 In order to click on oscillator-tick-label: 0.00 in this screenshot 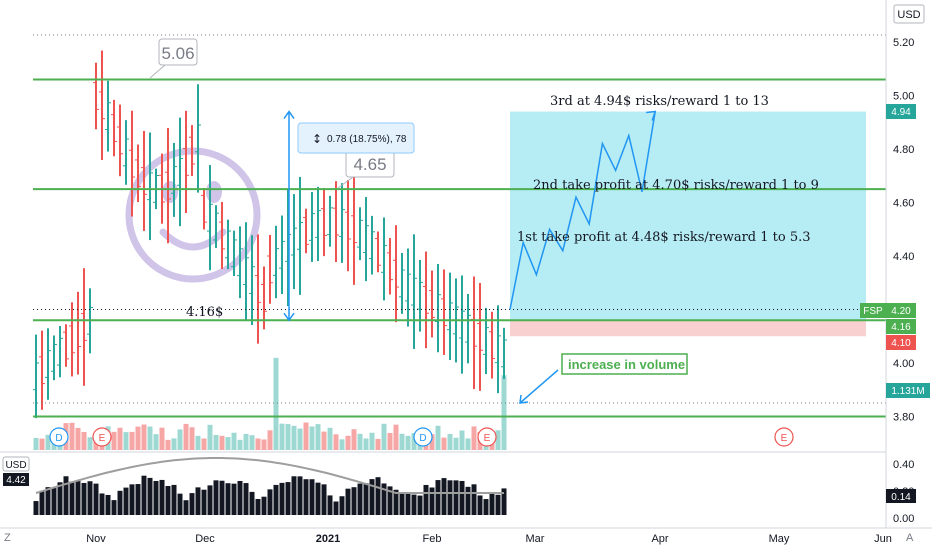, I will do `click(903, 519)`.